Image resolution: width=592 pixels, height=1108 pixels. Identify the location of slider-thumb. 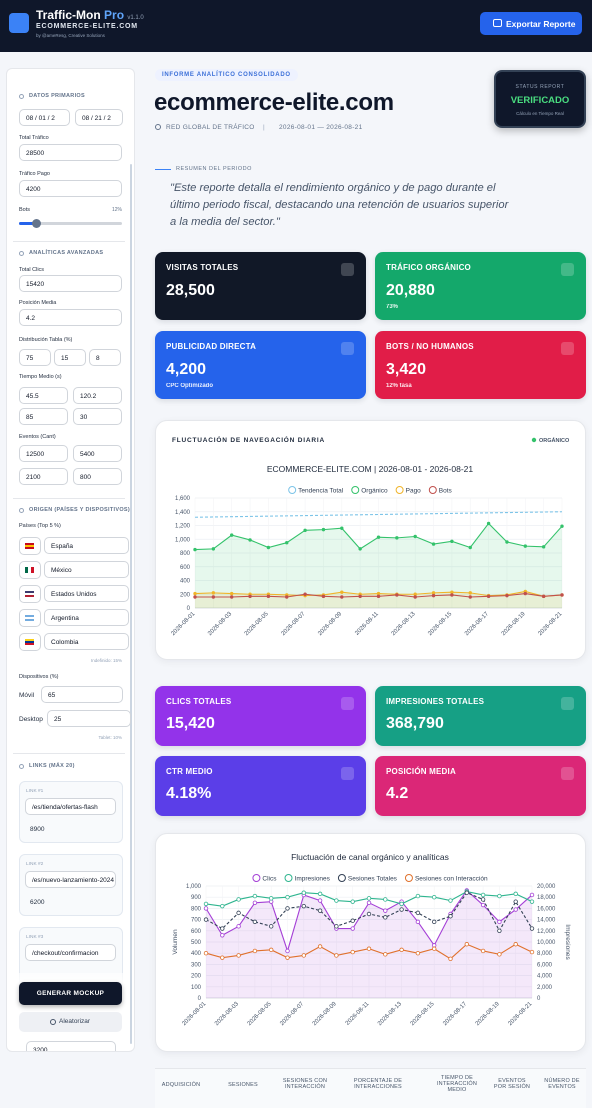
(36, 223).